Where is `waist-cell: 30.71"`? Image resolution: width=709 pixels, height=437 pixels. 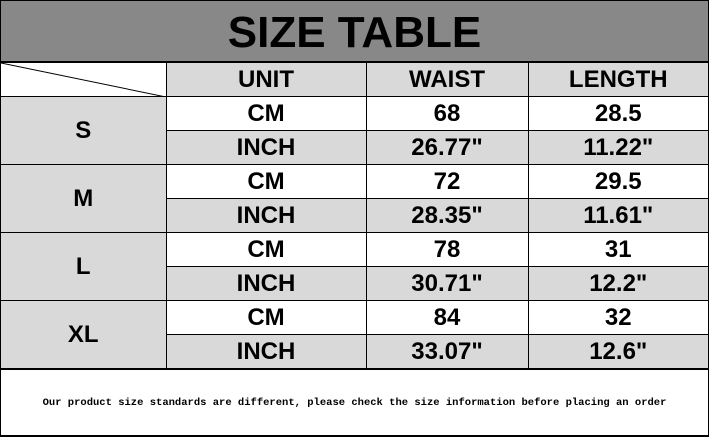 waist-cell: 30.71" is located at coordinates (447, 283).